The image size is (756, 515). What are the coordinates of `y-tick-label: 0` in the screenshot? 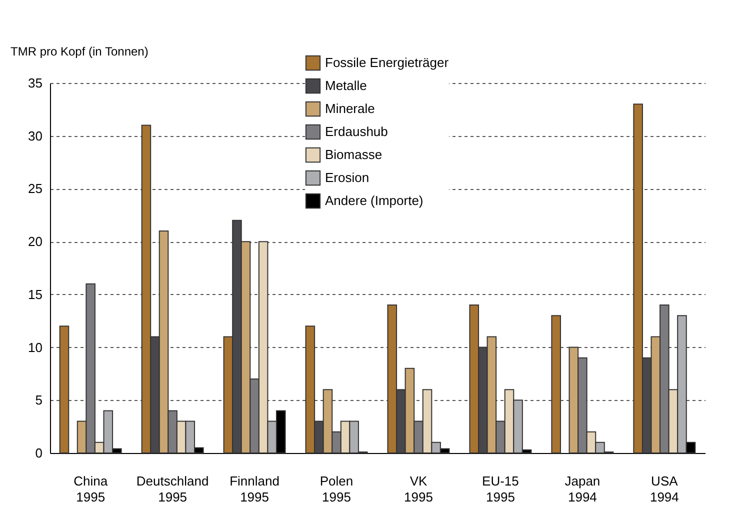 It's located at (38, 453).